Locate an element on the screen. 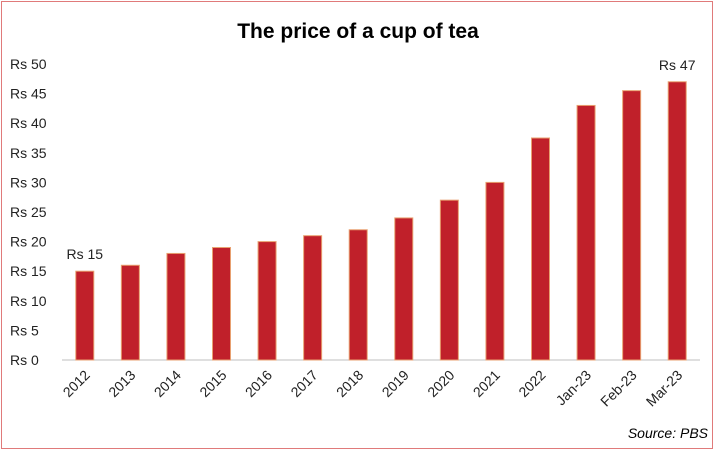  y-tick-label: Rs 20 is located at coordinates (28, 242).